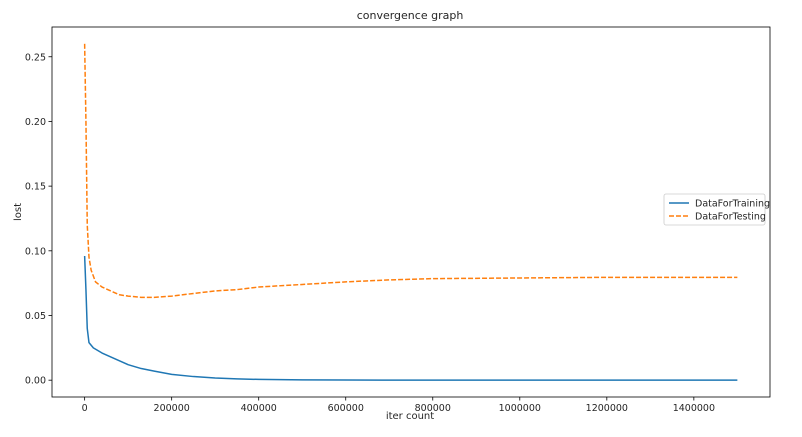 The width and height of the screenshot is (802, 437). Describe the element at coordinates (410, 416) in the screenshot. I see `x-axis-label: iter count` at that location.